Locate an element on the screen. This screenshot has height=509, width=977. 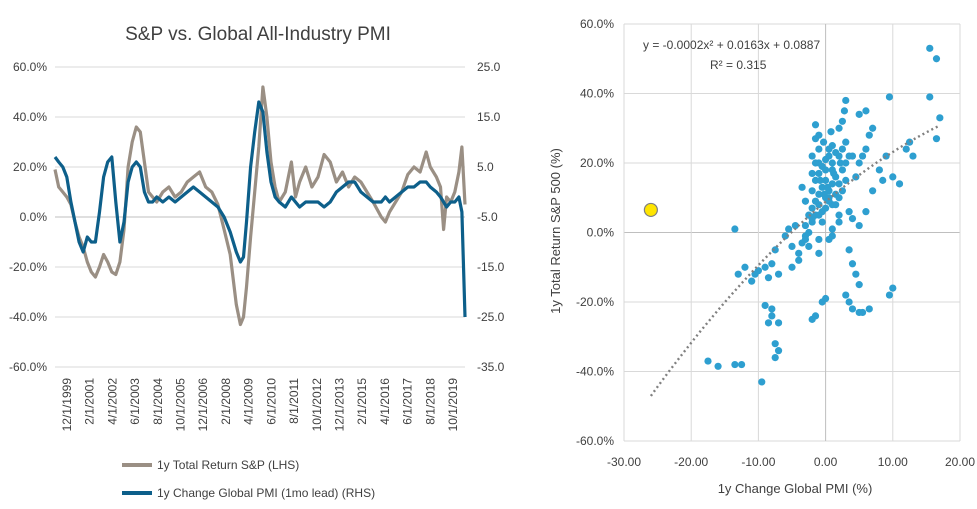
y-tick-label-right: 15.0 is located at coordinates (489, 117).